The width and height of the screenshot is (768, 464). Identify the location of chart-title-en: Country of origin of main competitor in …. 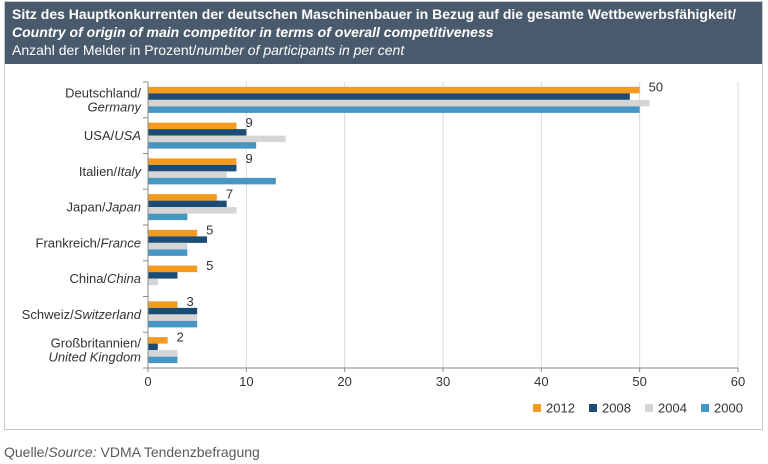
(253, 32).